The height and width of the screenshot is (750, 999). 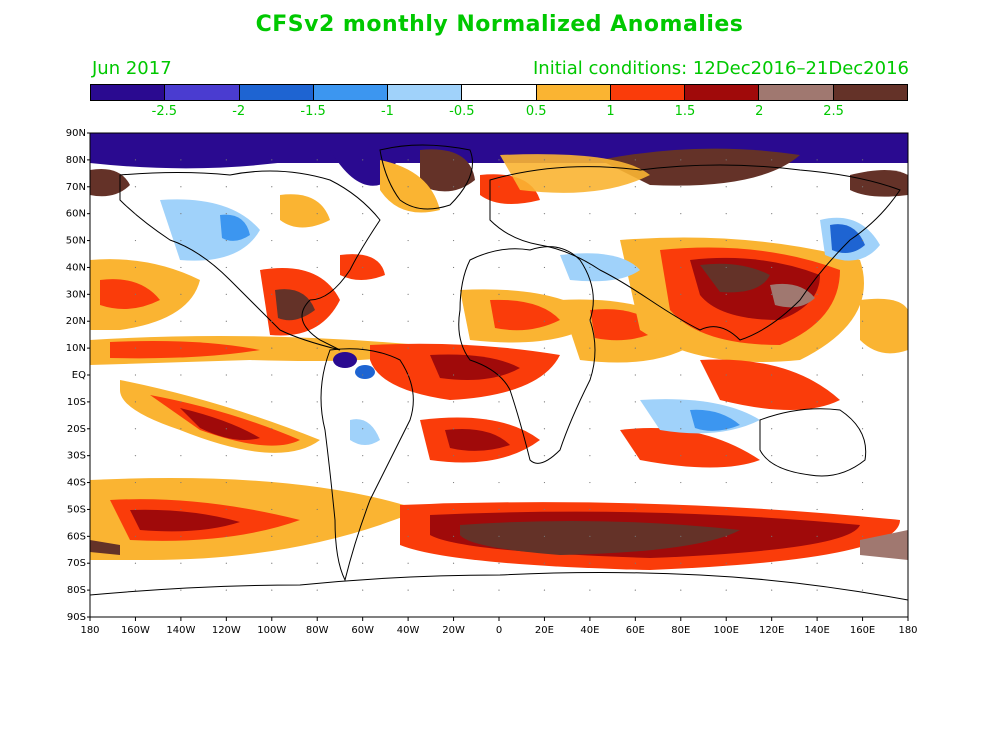 I want to click on initial-conditions: Initial conditions: 12Dec2016–21Dec2016, so click(x=720, y=68).